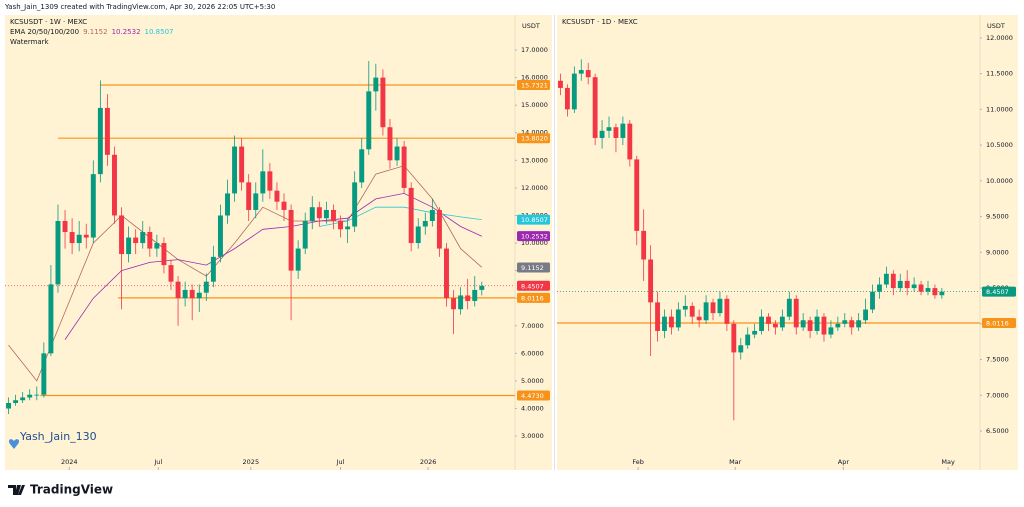  What do you see at coordinates (534, 50) in the screenshot?
I see `y-tick-label: 17.0000` at bounding box center [534, 50].